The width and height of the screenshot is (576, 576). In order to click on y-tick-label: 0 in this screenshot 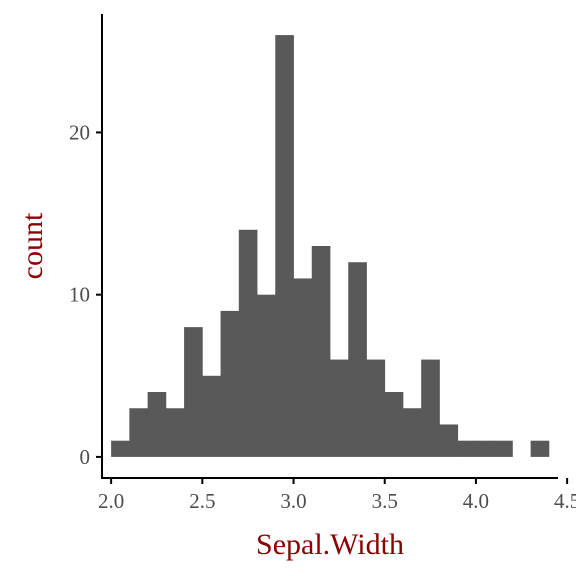, I will do `click(85, 457)`.